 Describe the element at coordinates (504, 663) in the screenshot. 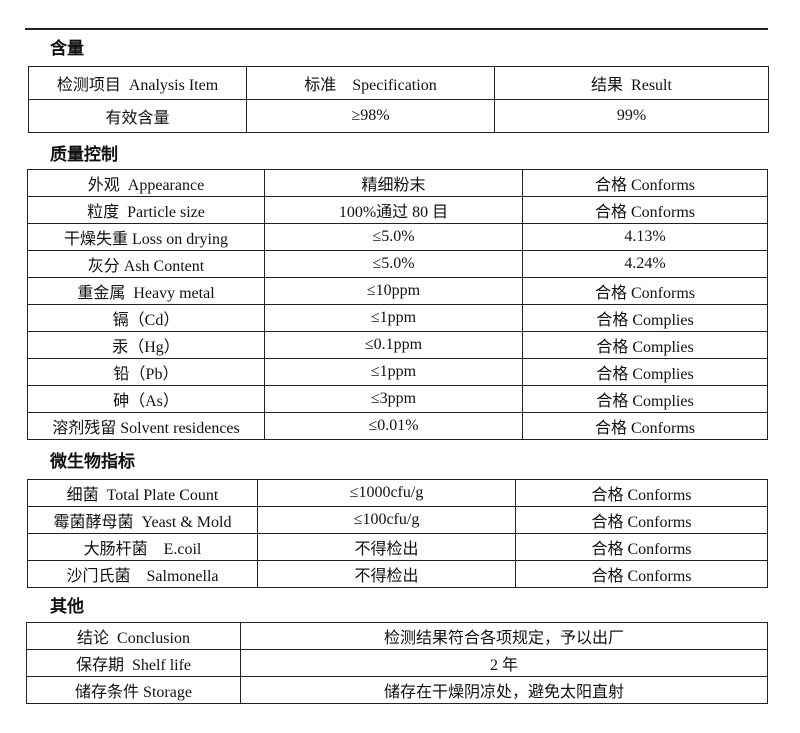

I see `table-cell: 2 年` at that location.